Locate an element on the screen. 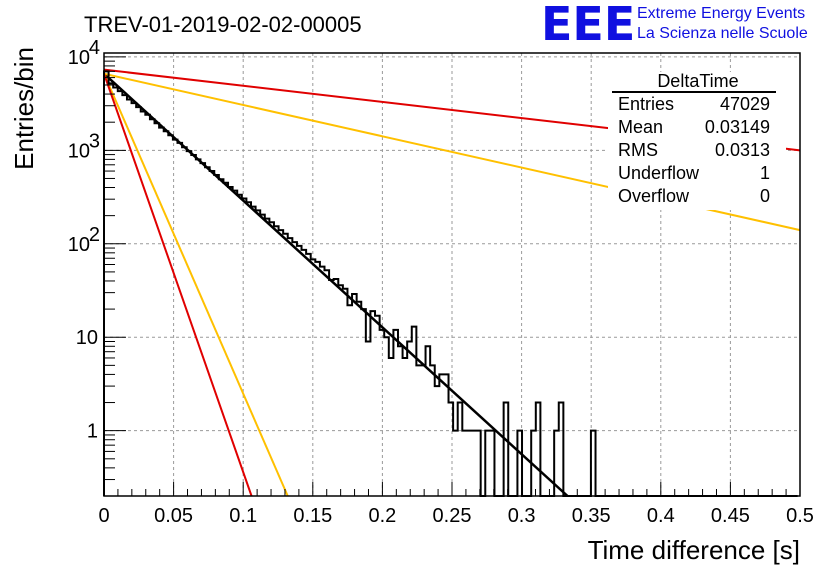 The height and width of the screenshot is (572, 836). stats-value: 0 is located at coordinates (765, 196).